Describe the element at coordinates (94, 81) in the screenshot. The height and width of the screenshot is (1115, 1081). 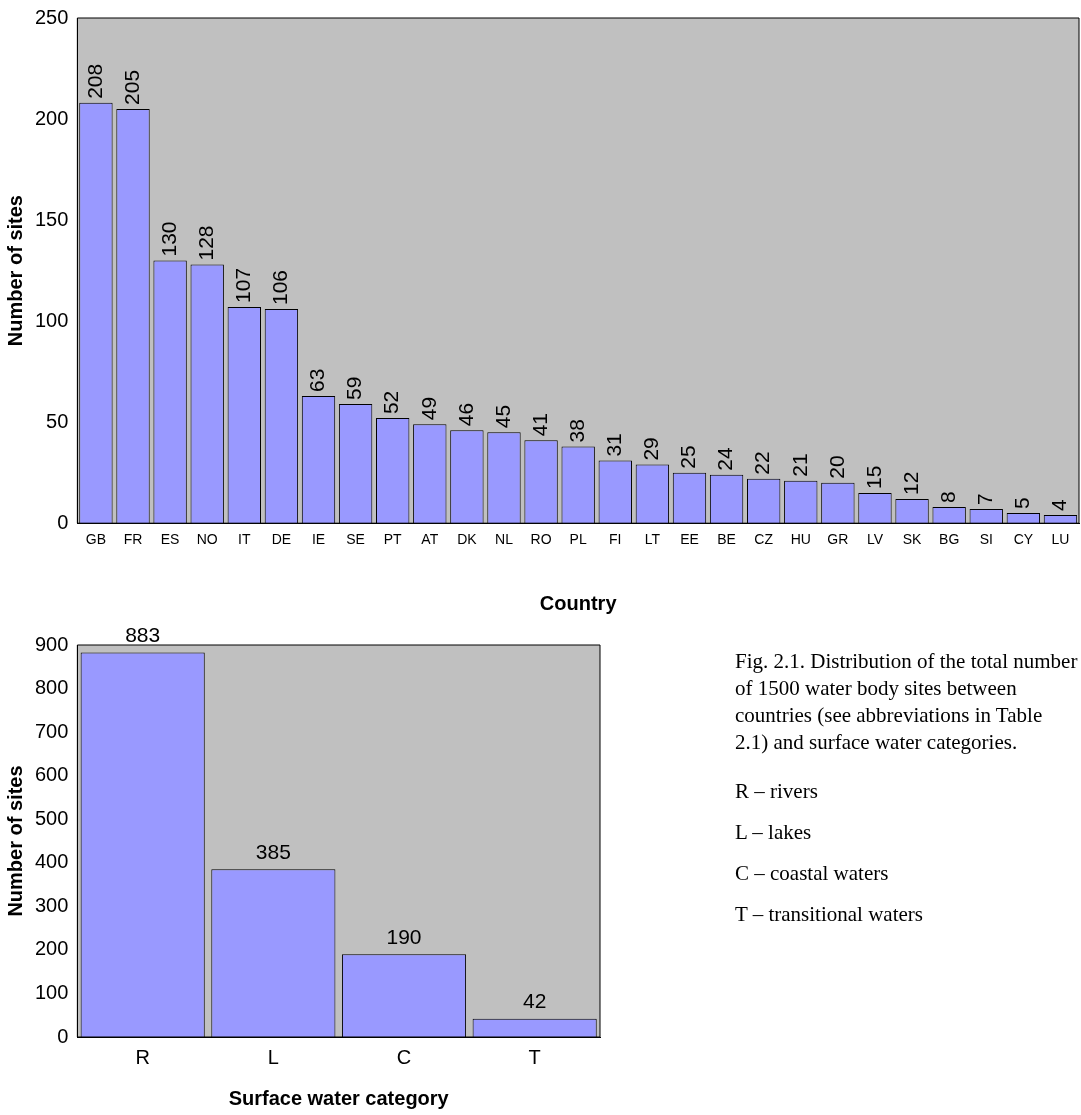
I see `data-label: 208` at that location.